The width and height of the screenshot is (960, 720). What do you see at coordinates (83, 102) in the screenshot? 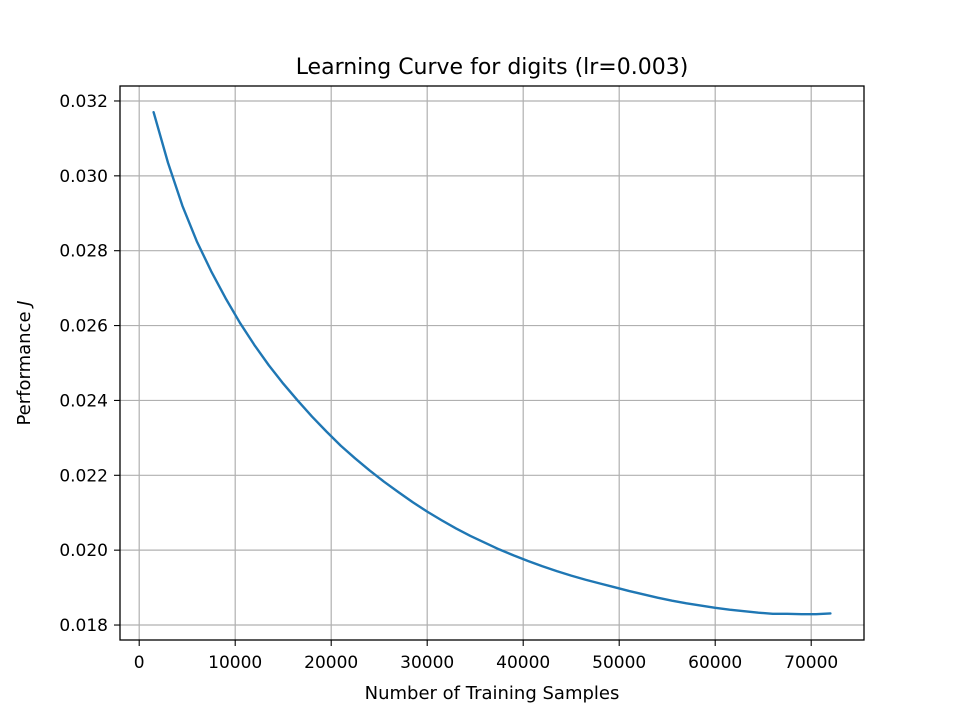
I see `y-tick-label: 0.032` at bounding box center [83, 102].